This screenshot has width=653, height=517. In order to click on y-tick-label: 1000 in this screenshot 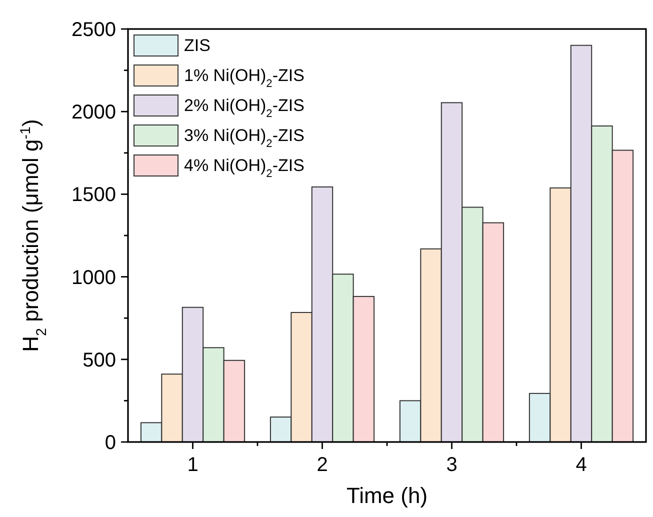, I will do `click(94, 277)`.